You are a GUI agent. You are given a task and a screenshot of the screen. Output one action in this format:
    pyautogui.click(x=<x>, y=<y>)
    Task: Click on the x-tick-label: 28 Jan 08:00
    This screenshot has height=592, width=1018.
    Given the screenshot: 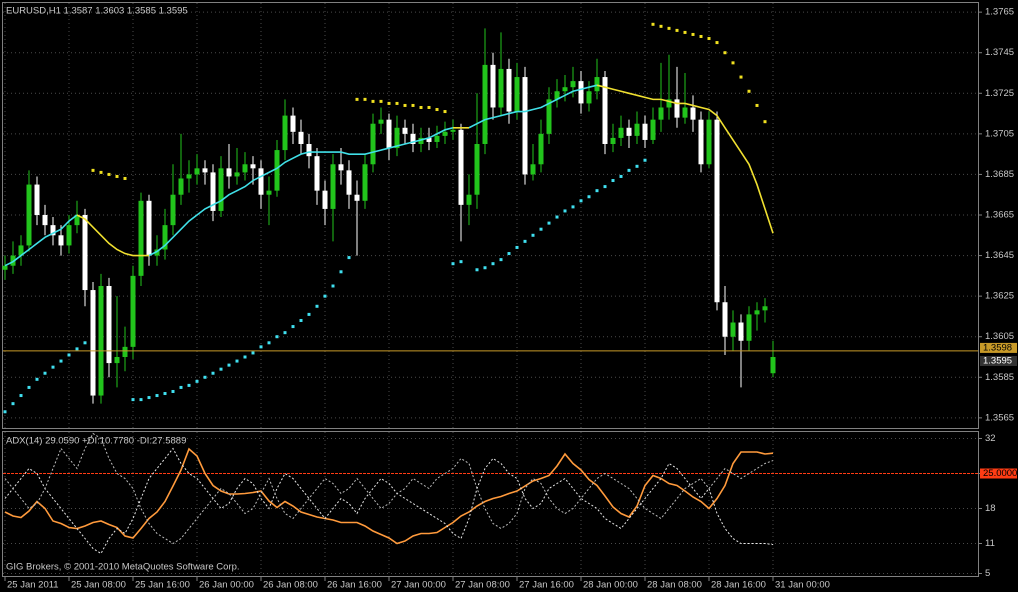 What is the action you would take?
    pyautogui.click(x=674, y=585)
    